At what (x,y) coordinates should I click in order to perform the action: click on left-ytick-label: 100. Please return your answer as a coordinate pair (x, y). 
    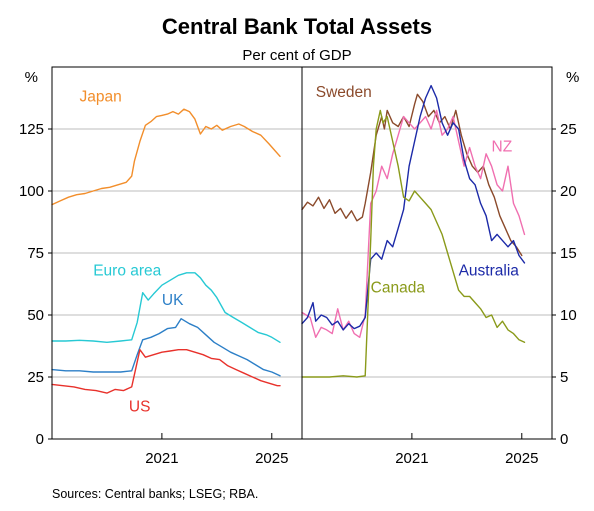
    Looking at the image, I should click on (31, 191).